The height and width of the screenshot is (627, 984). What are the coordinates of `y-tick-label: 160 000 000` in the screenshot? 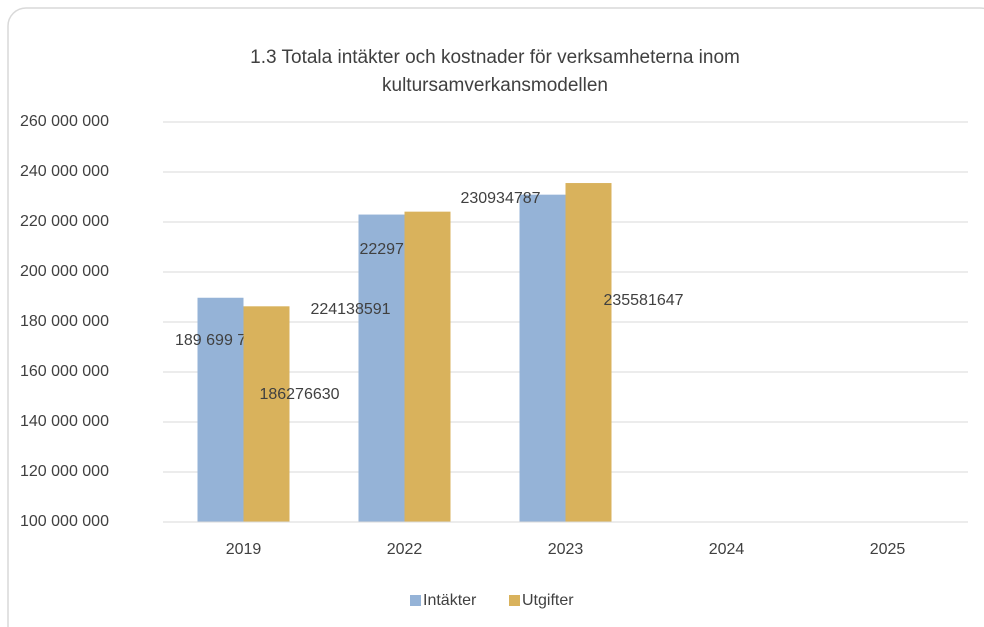 It's located at (64, 371).